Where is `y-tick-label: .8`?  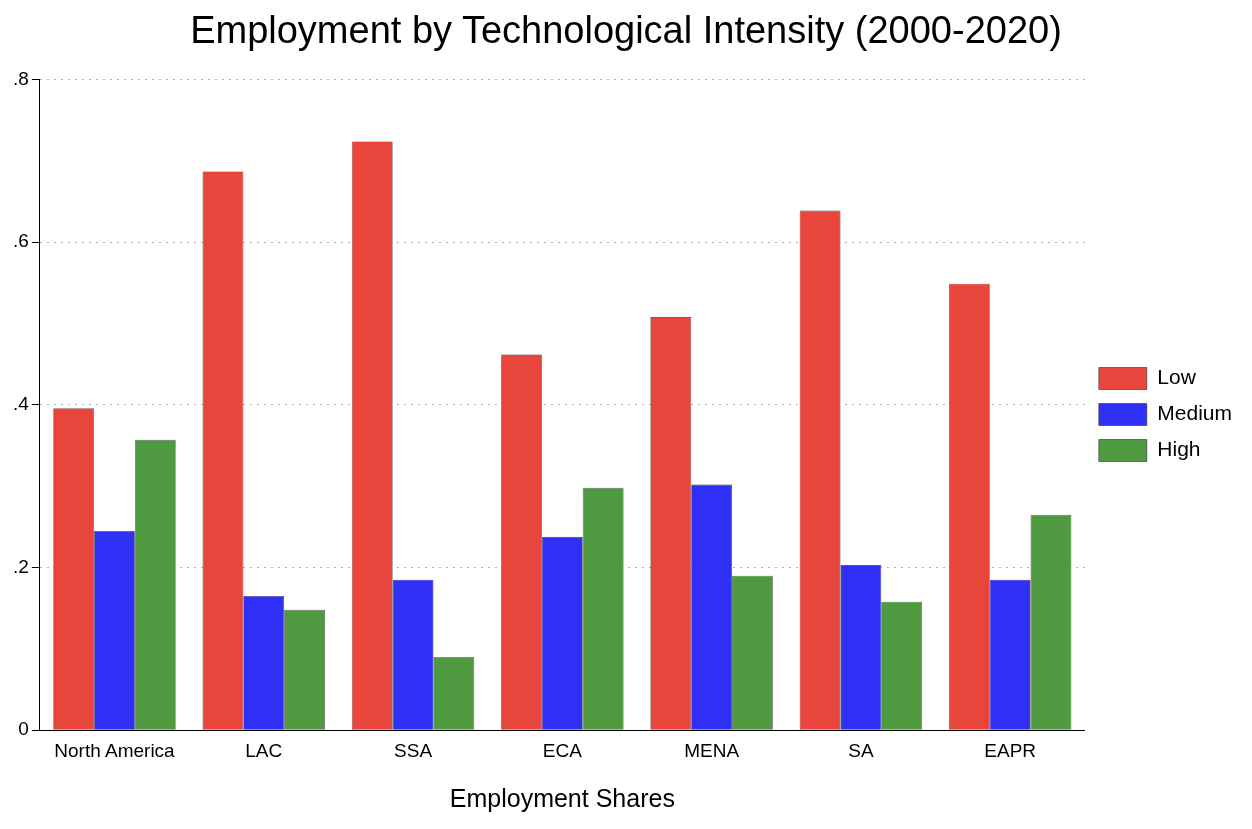 y-tick-label: .8 is located at coordinates (20, 78).